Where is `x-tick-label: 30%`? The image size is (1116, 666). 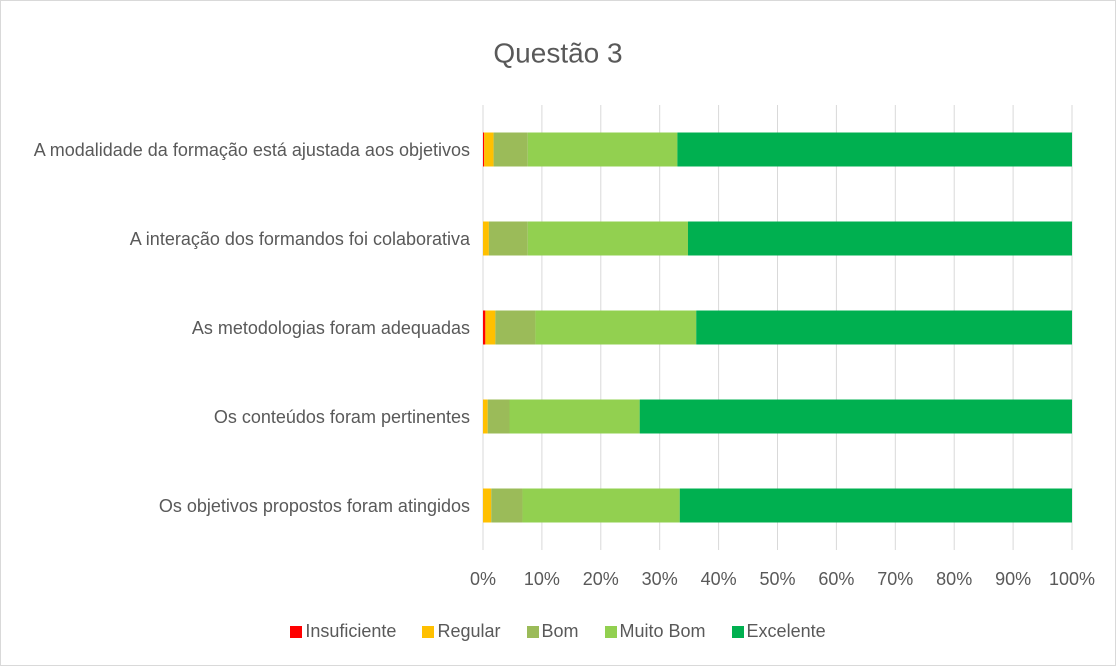
x-tick-label: 30% is located at coordinates (660, 579).